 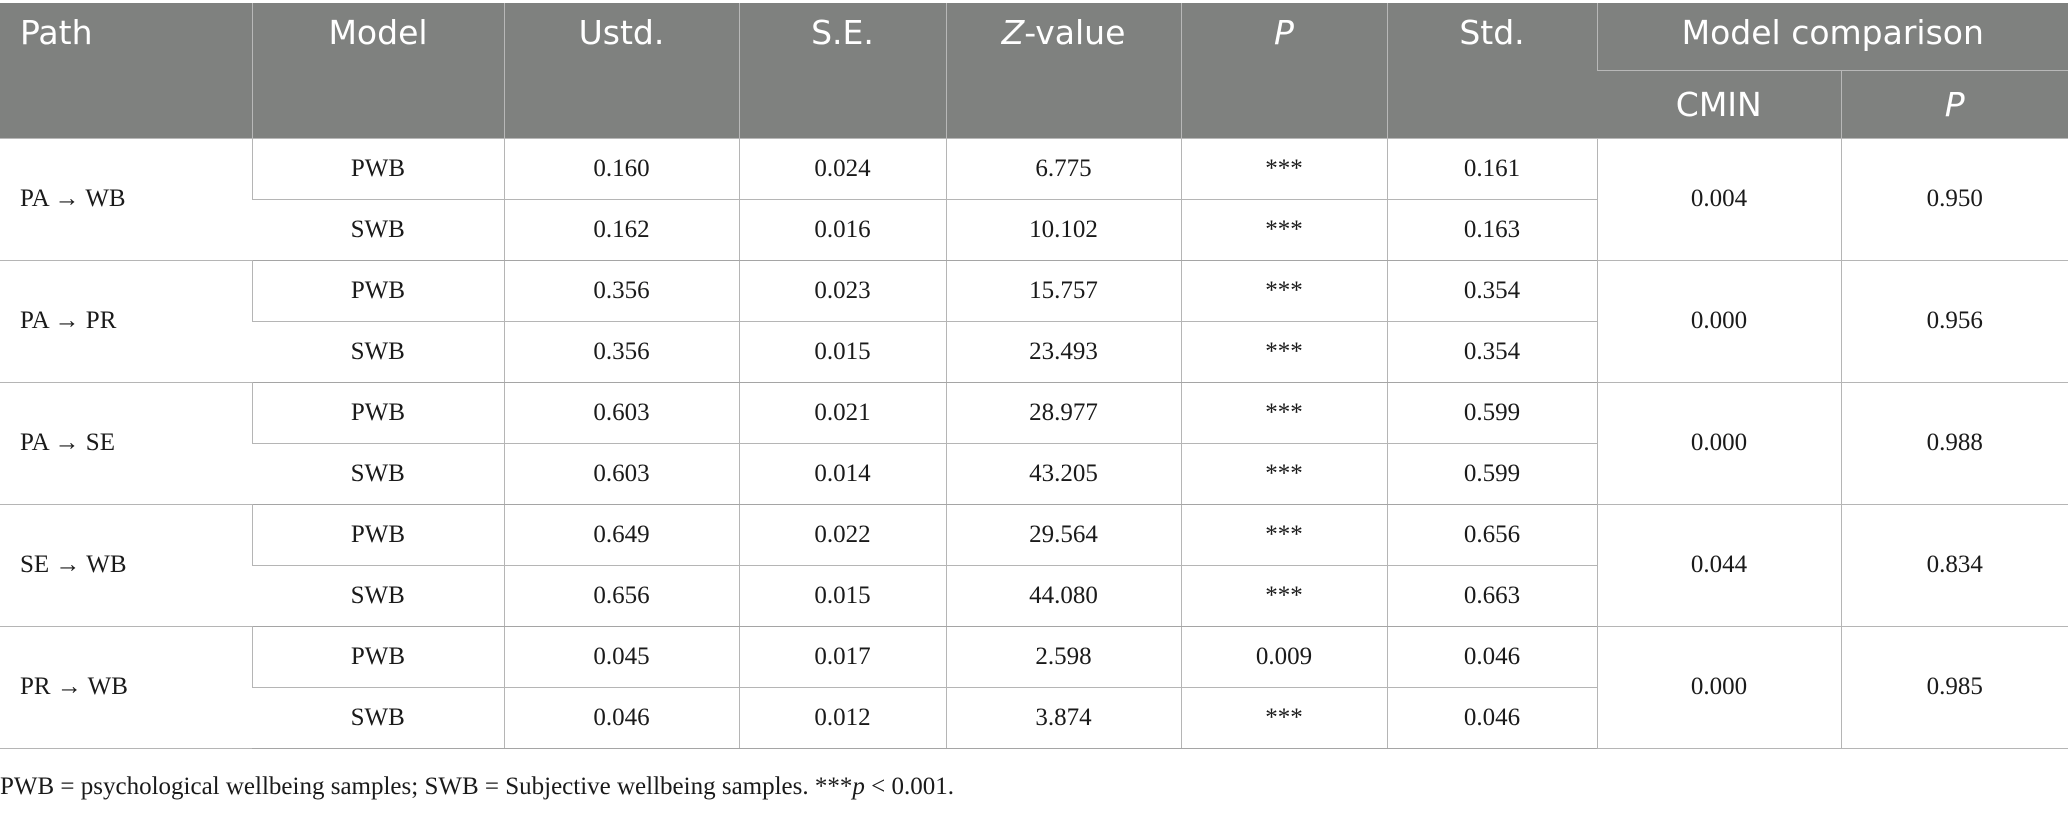 I want to click on z-cell: 43.205, so click(x=1063, y=474).